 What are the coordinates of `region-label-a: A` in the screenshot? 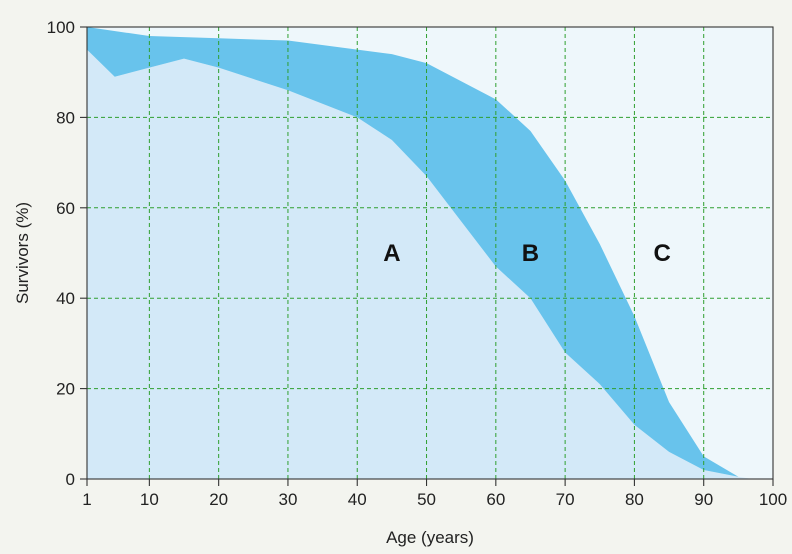 It's located at (391, 253).